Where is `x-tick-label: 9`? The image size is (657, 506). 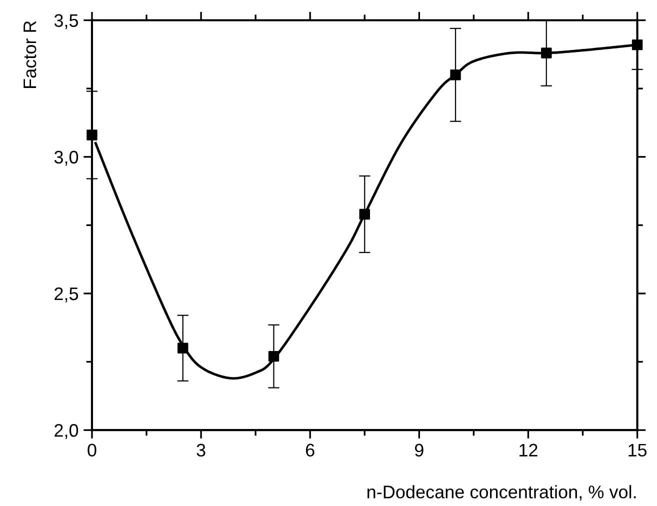 x-tick-label: 9 is located at coordinates (419, 450).